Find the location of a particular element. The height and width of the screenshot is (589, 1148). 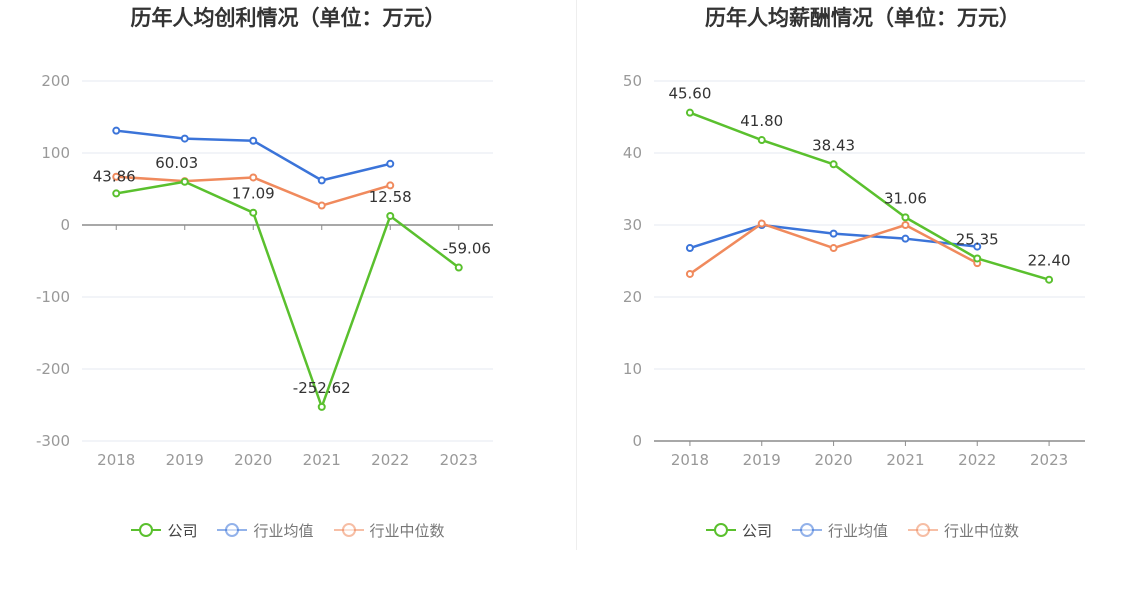

y-tick-label: -100 is located at coordinates (53, 297).